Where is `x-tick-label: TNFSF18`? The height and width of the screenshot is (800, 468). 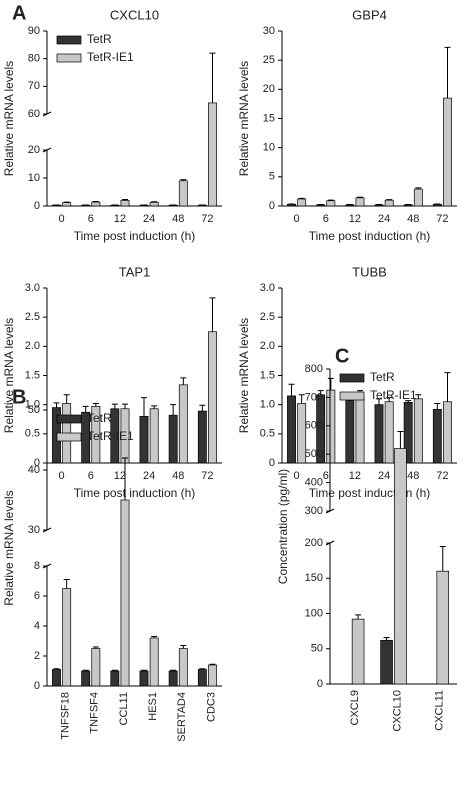
x-tick-label: TNFSF18 is located at coordinates (65, 716).